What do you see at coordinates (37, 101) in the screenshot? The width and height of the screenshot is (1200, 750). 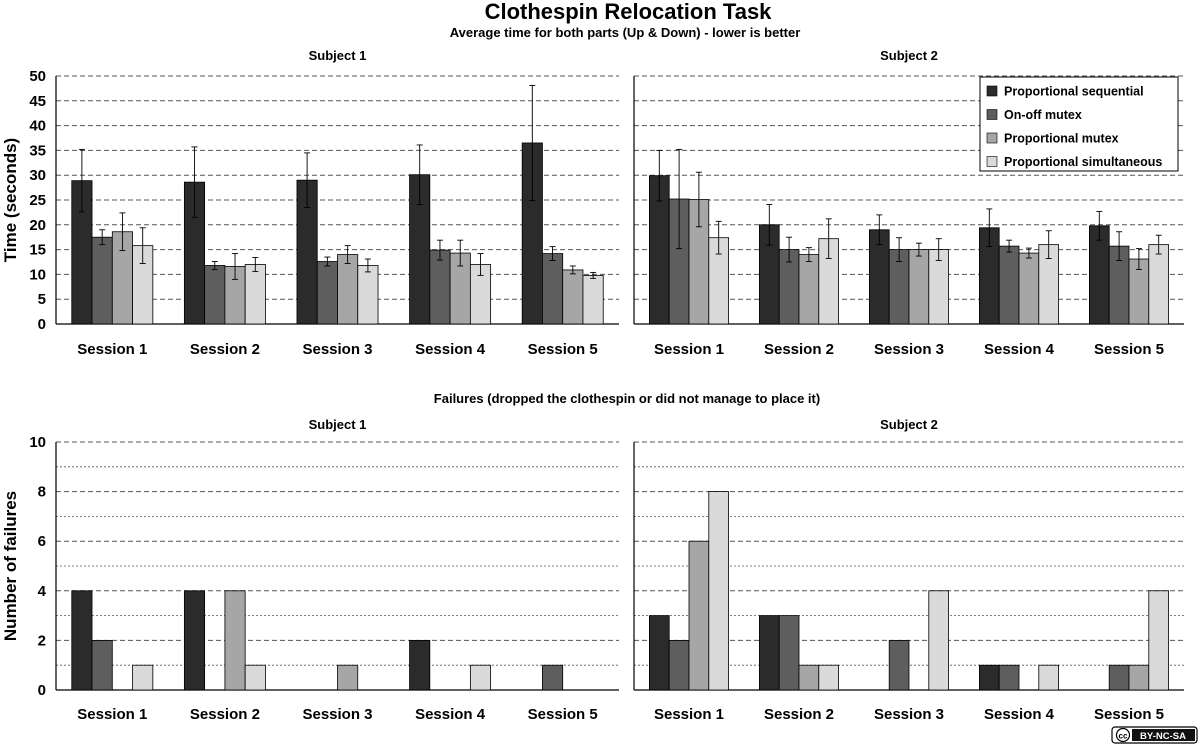 I see `y-tick-label: 45` at bounding box center [37, 101].